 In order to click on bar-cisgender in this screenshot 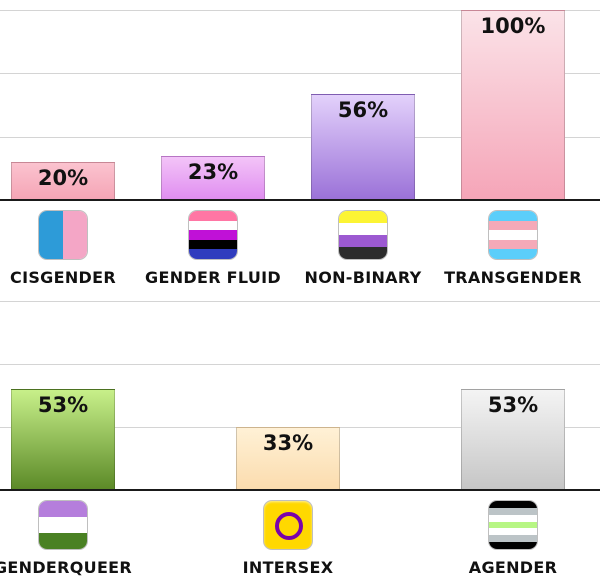, I will do `click(63, 181)`.